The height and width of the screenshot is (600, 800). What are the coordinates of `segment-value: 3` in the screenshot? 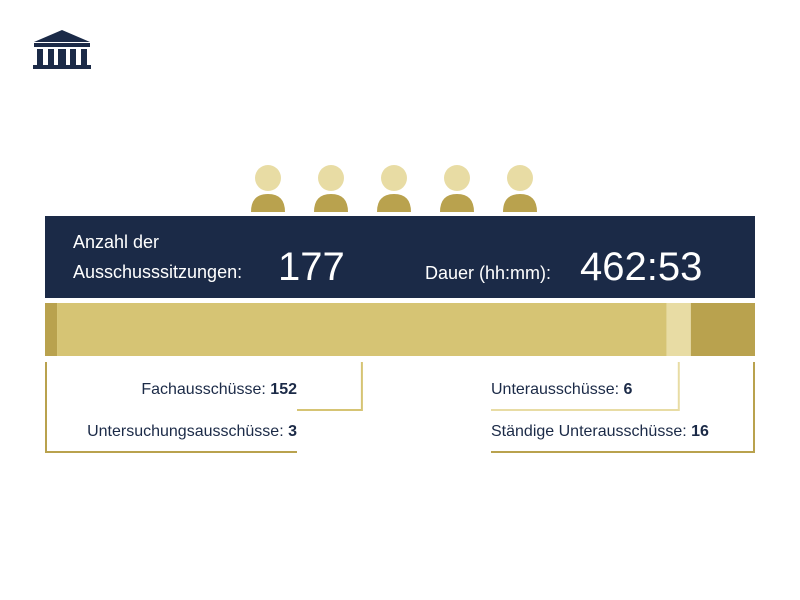 It's located at (292, 431).